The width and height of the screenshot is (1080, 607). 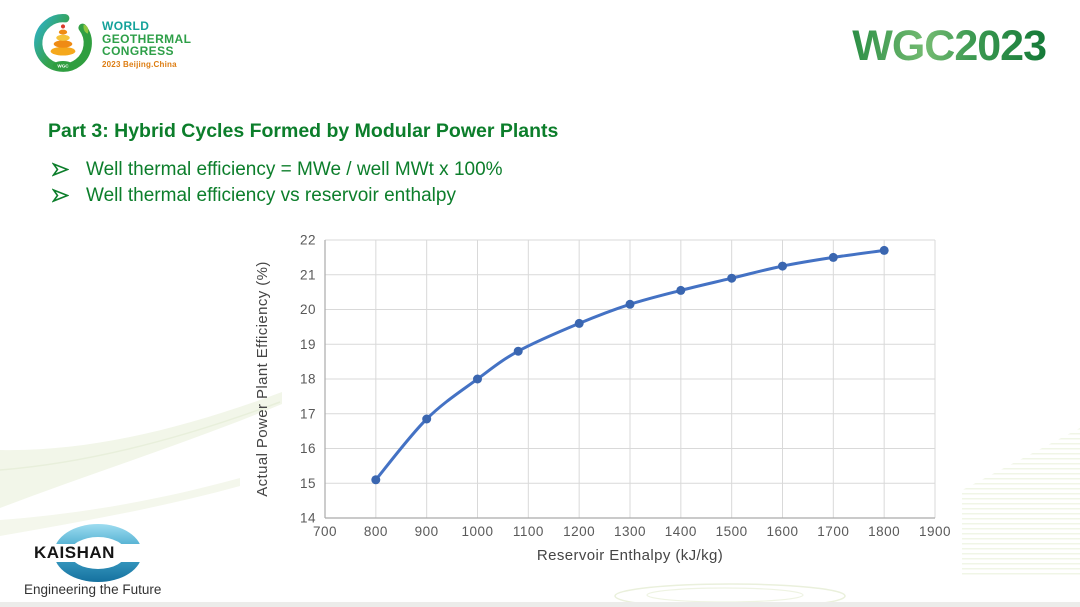 I want to click on x-tick-label: 700, so click(x=325, y=531).